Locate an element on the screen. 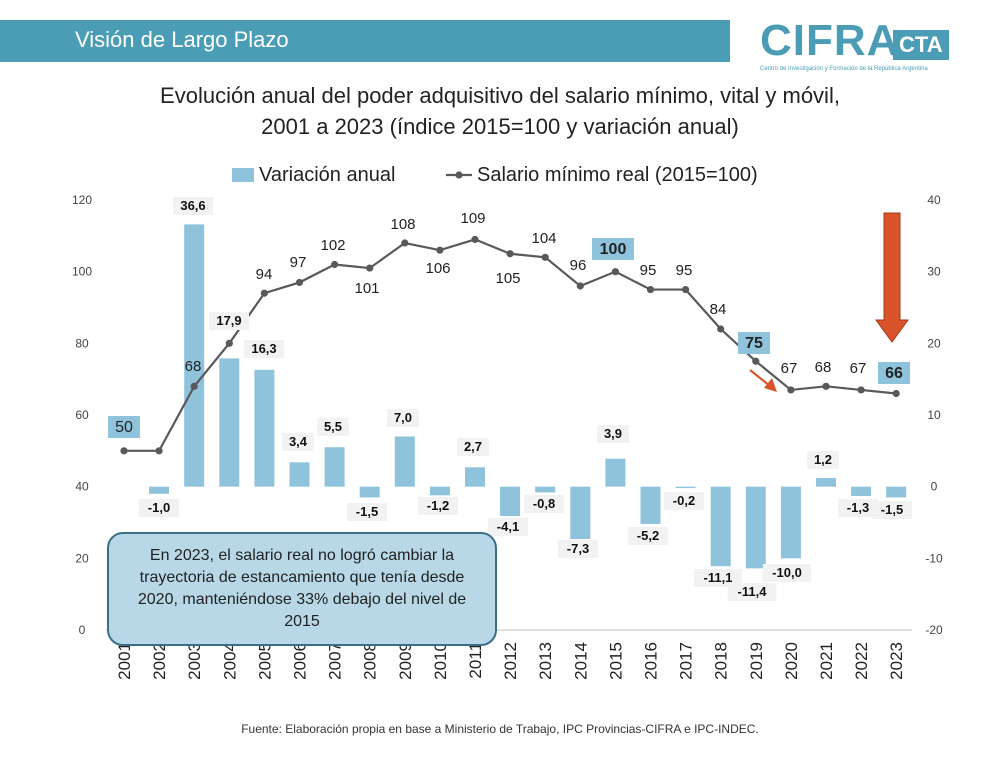  logo-main-text: CIFRA is located at coordinates (830, 40).